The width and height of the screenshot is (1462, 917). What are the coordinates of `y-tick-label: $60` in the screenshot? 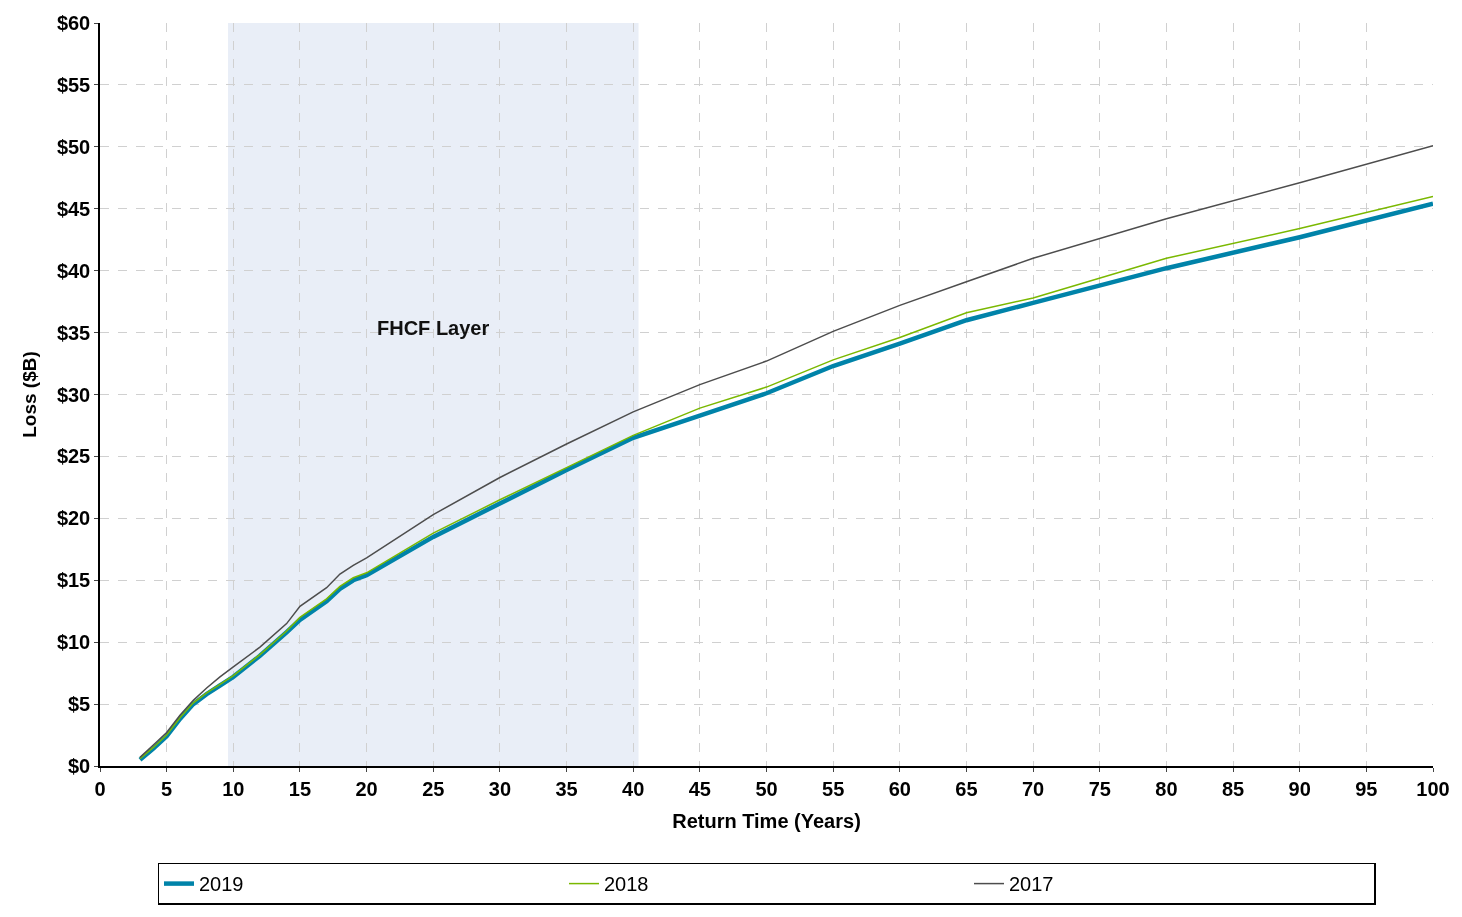 It's located at (73, 23).